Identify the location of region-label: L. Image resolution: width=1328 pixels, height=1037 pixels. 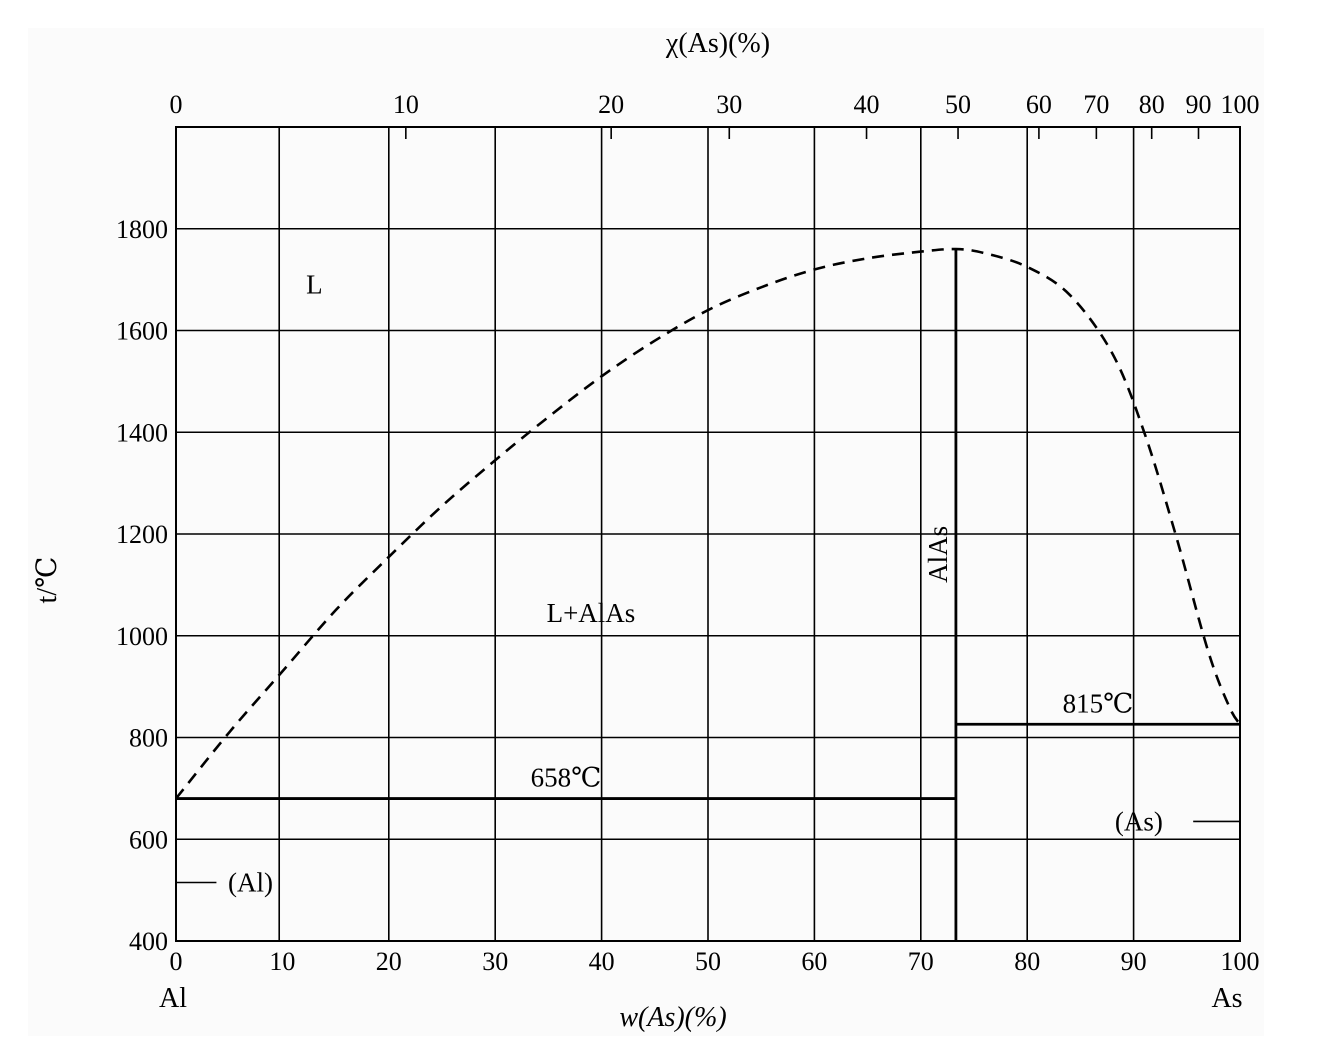
(314, 285).